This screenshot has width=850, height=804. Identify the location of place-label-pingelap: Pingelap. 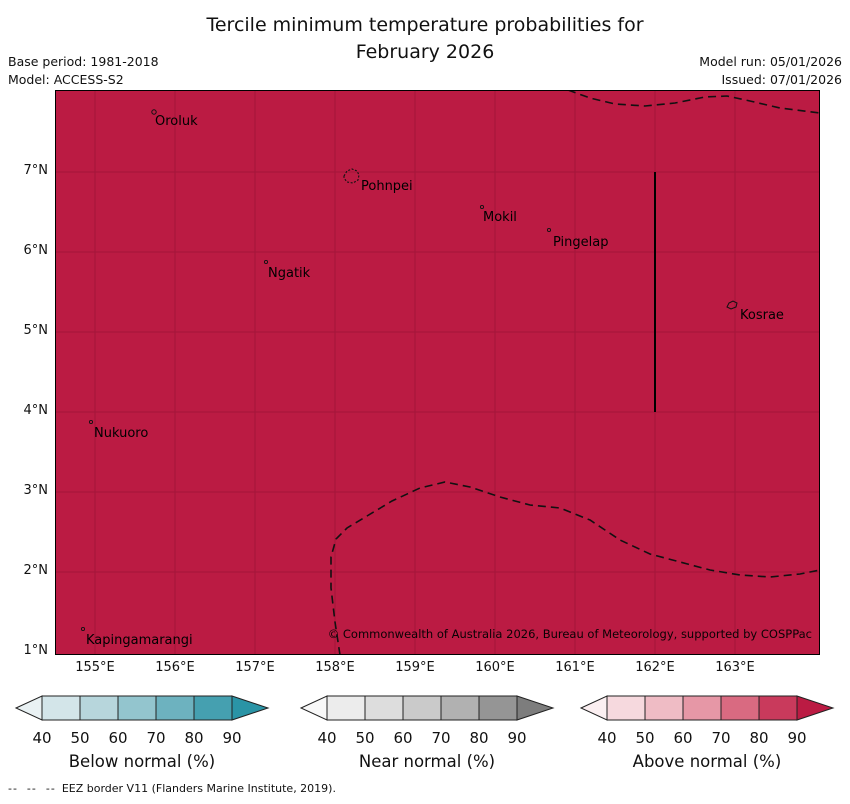
(581, 242).